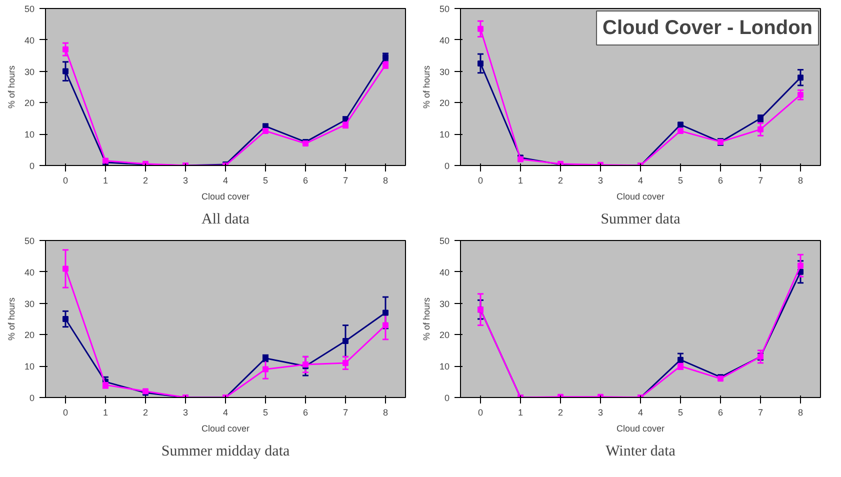 This screenshot has height=477, width=841. What do you see at coordinates (707, 28) in the screenshot?
I see `annotation: Cloud Cover - London` at bounding box center [707, 28].